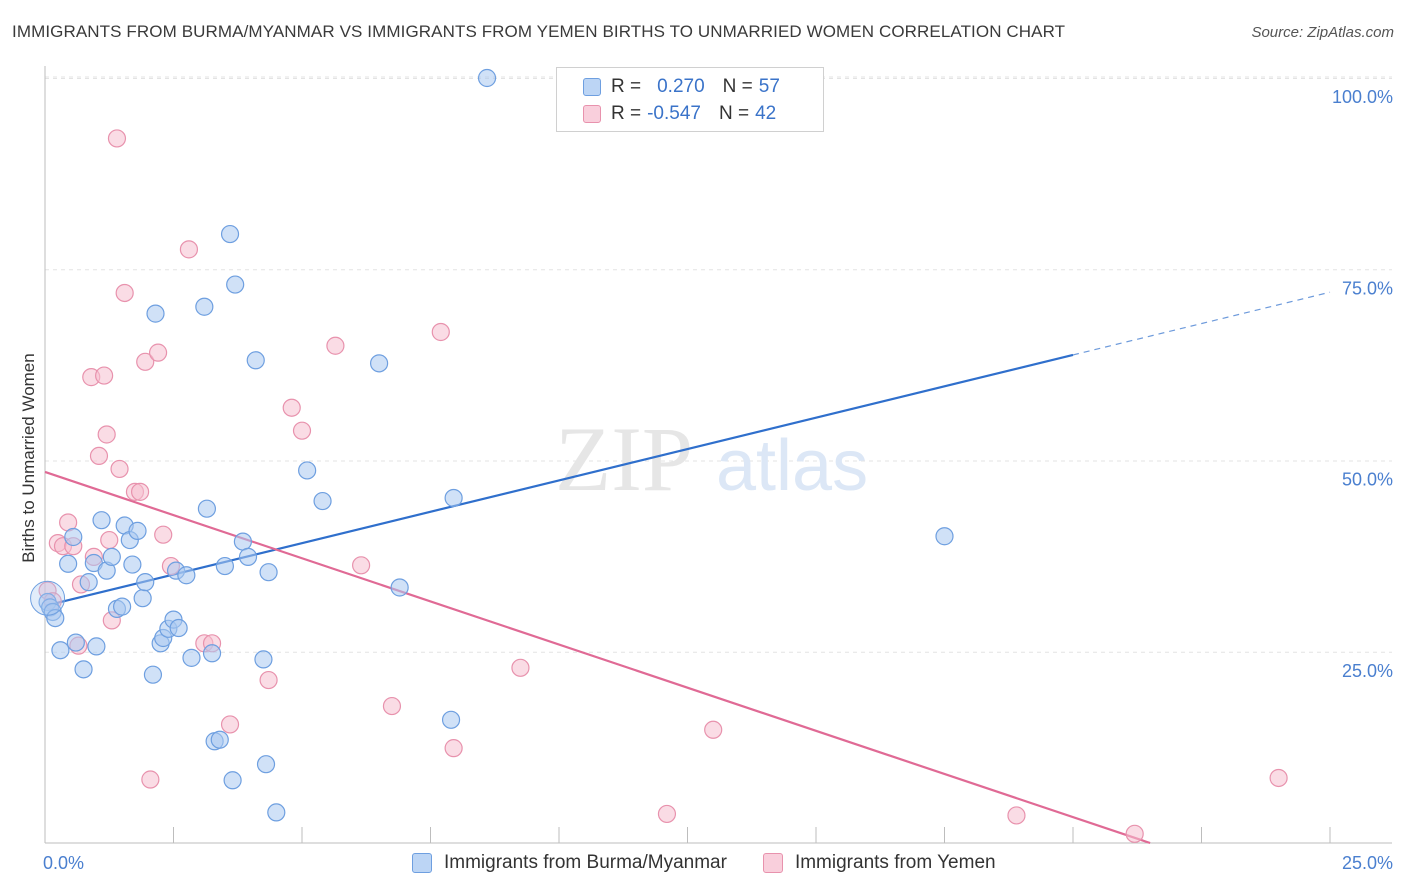 The width and height of the screenshot is (1406, 892). Describe the element at coordinates (690, 99) in the screenshot. I see `correlation-legend: R = 0.270 N = 57 R = -0.547 N = 42` at that location.